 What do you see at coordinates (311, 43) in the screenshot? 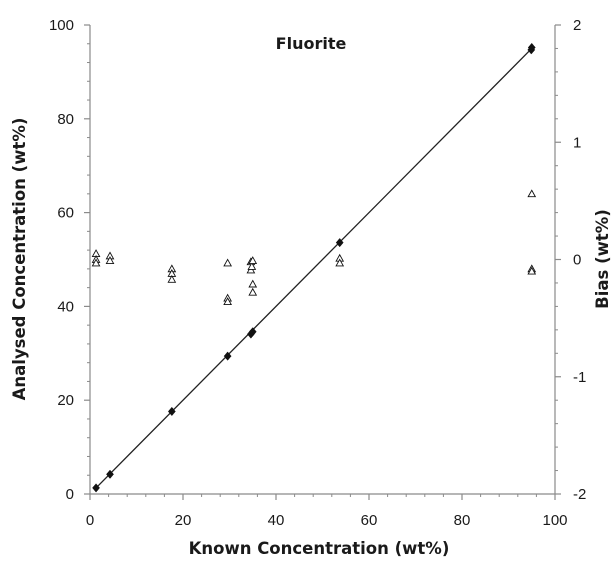
I see `chart-title: Fluorite` at bounding box center [311, 43].